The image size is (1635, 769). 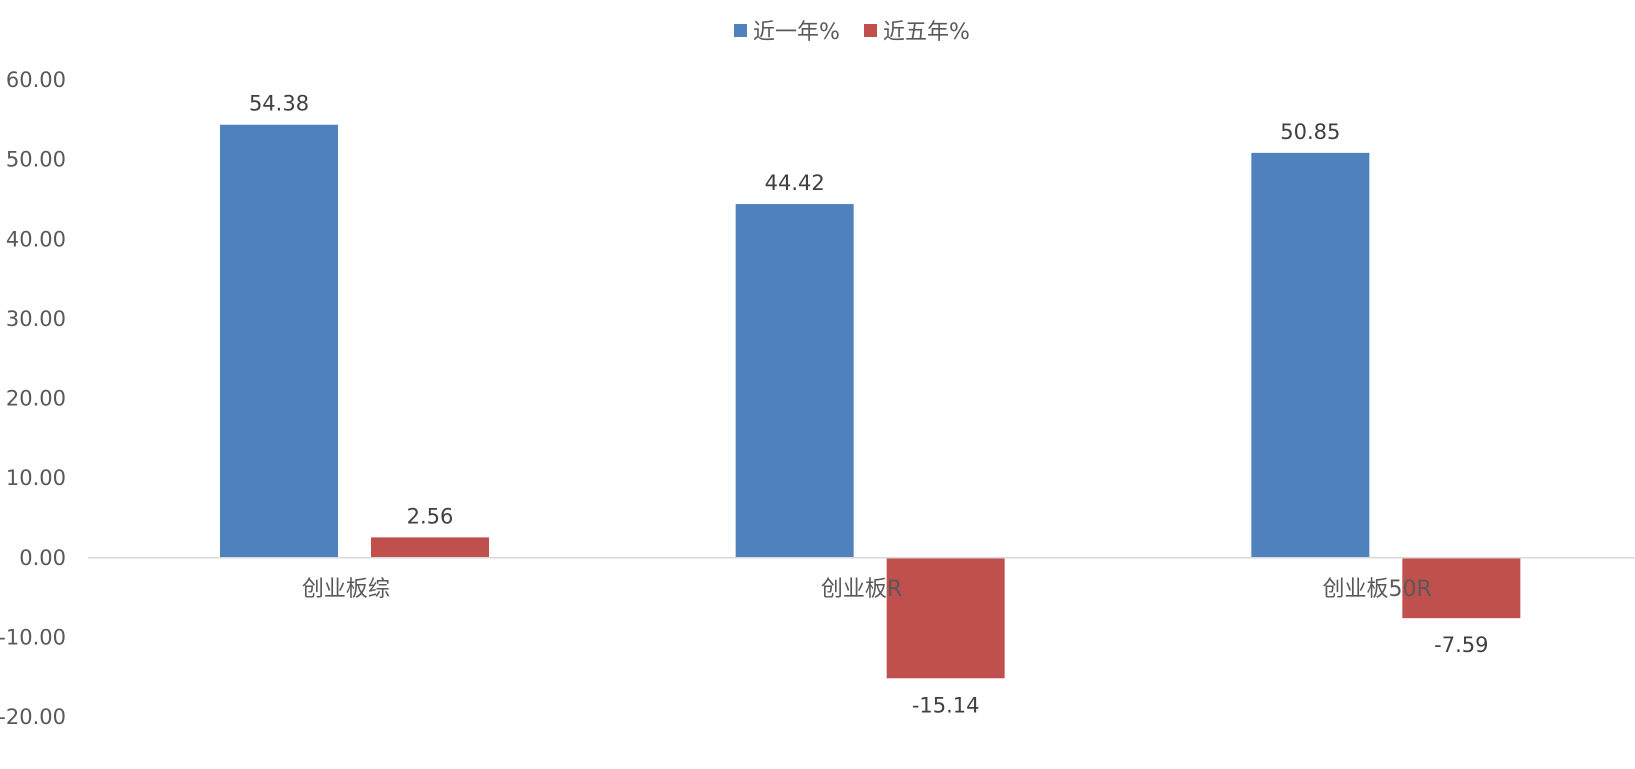 What do you see at coordinates (42, 558) in the screenshot?
I see `y-tick-label: 0.00` at bounding box center [42, 558].